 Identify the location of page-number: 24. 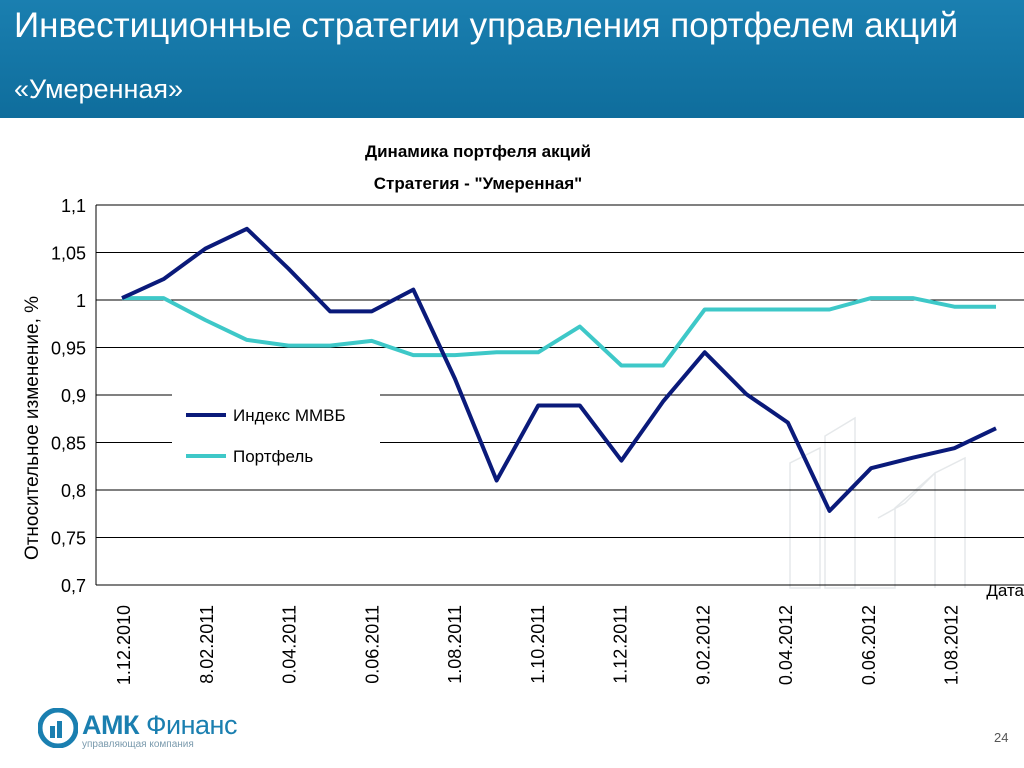
(1001, 737).